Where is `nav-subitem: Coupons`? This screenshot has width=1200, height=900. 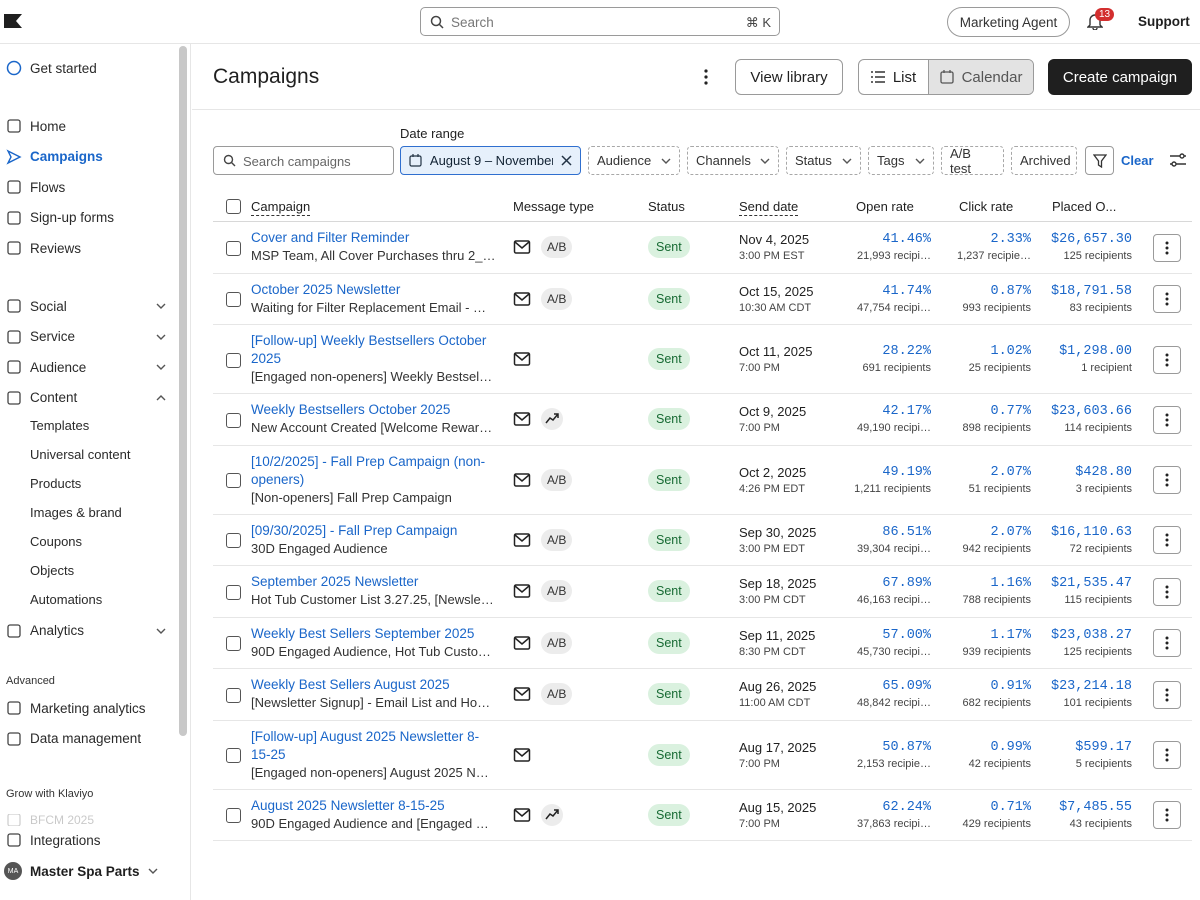
nav-subitem: Coupons is located at coordinates (110, 541).